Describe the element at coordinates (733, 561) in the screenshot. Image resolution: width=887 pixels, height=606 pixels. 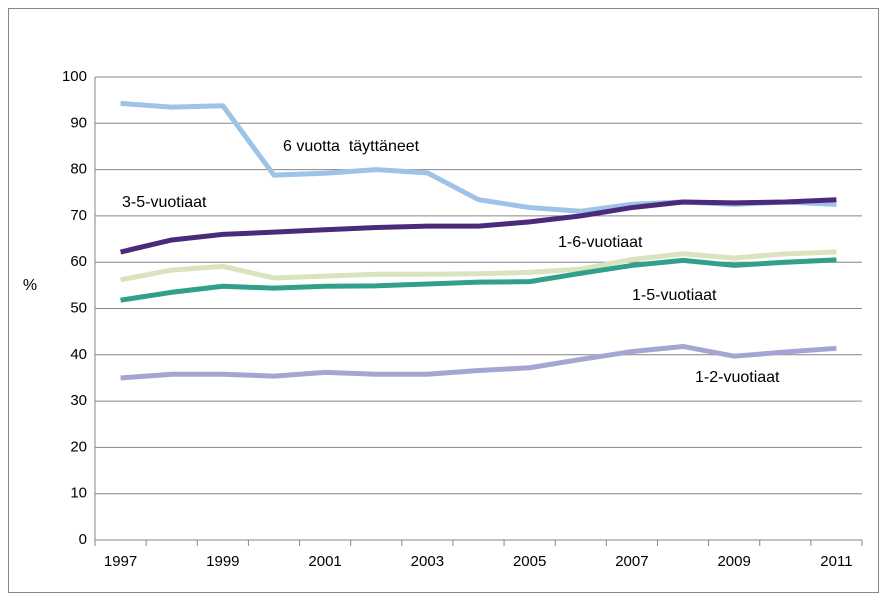
I see `x-tick-label: 2009` at that location.